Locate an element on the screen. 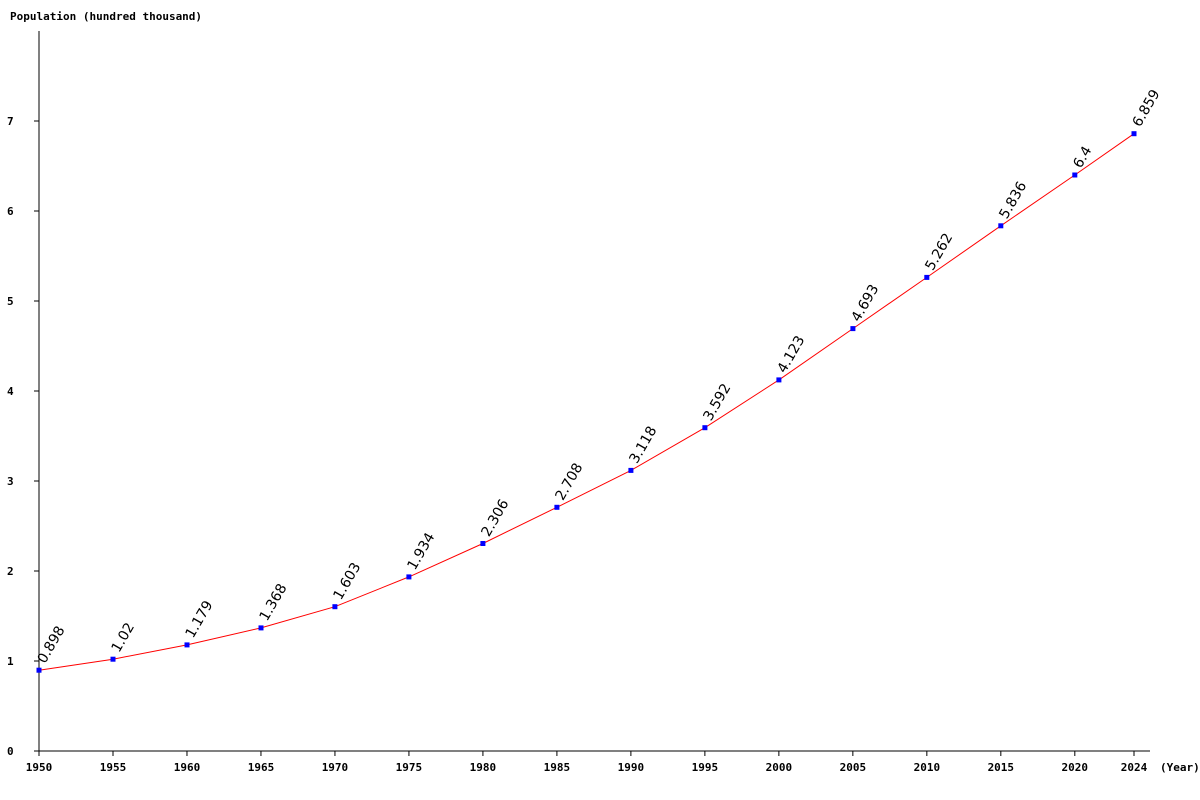  y-tick-label: 5 is located at coordinates (10, 301).